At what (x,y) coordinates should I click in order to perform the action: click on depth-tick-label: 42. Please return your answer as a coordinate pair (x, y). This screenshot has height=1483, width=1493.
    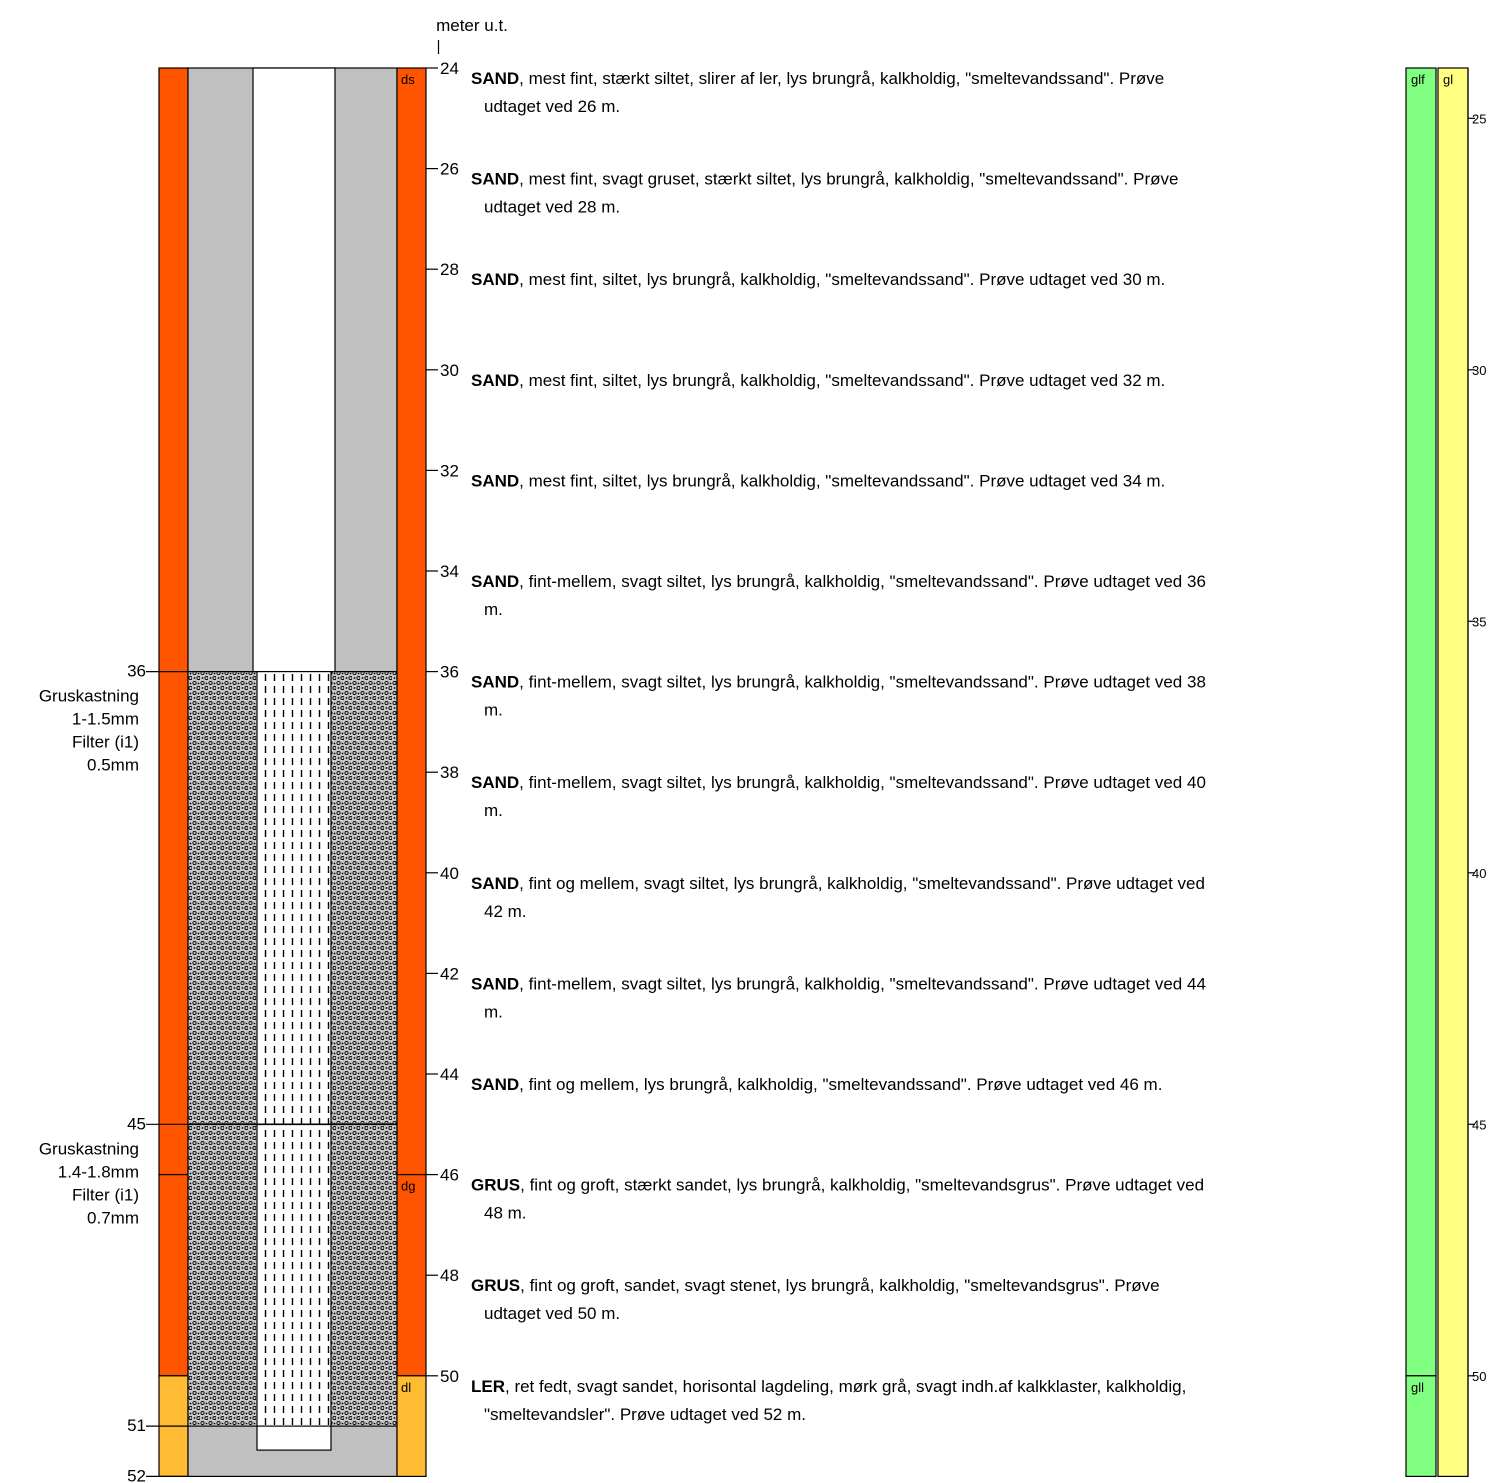
    Looking at the image, I should click on (449, 973).